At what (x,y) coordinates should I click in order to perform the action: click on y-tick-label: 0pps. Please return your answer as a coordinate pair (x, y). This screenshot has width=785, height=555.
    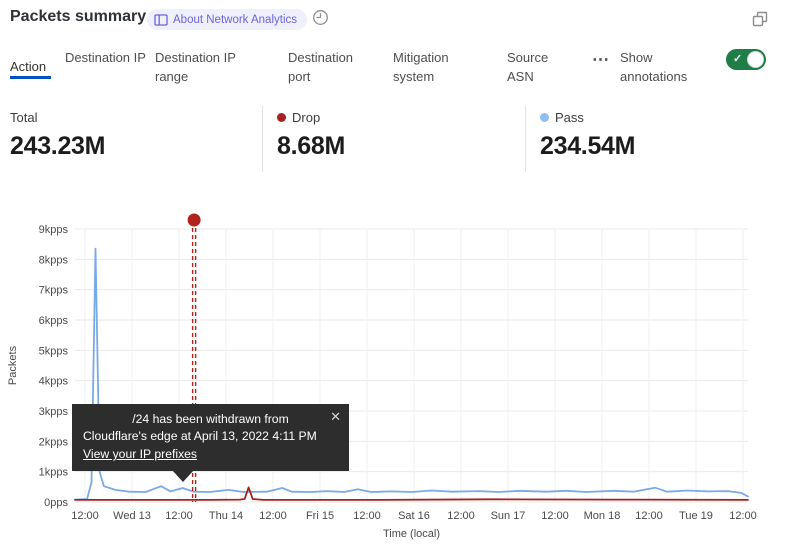
    Looking at the image, I should click on (56, 503).